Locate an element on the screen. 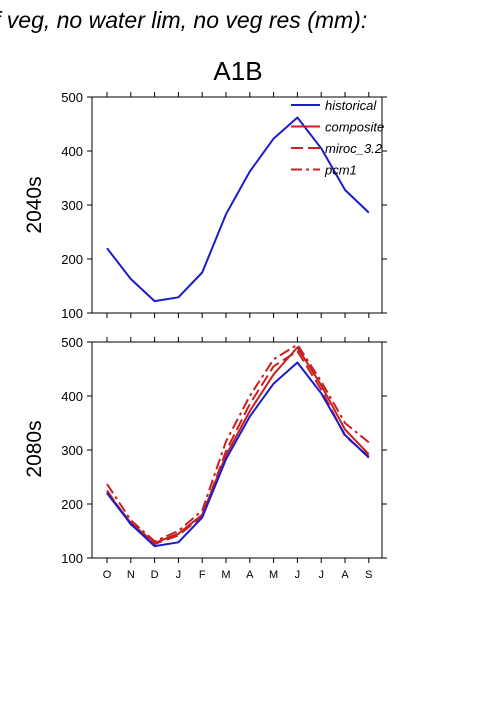 Image resolution: width=501 pixels, height=709 pixels. x-tick-label: S is located at coordinates (368, 575).